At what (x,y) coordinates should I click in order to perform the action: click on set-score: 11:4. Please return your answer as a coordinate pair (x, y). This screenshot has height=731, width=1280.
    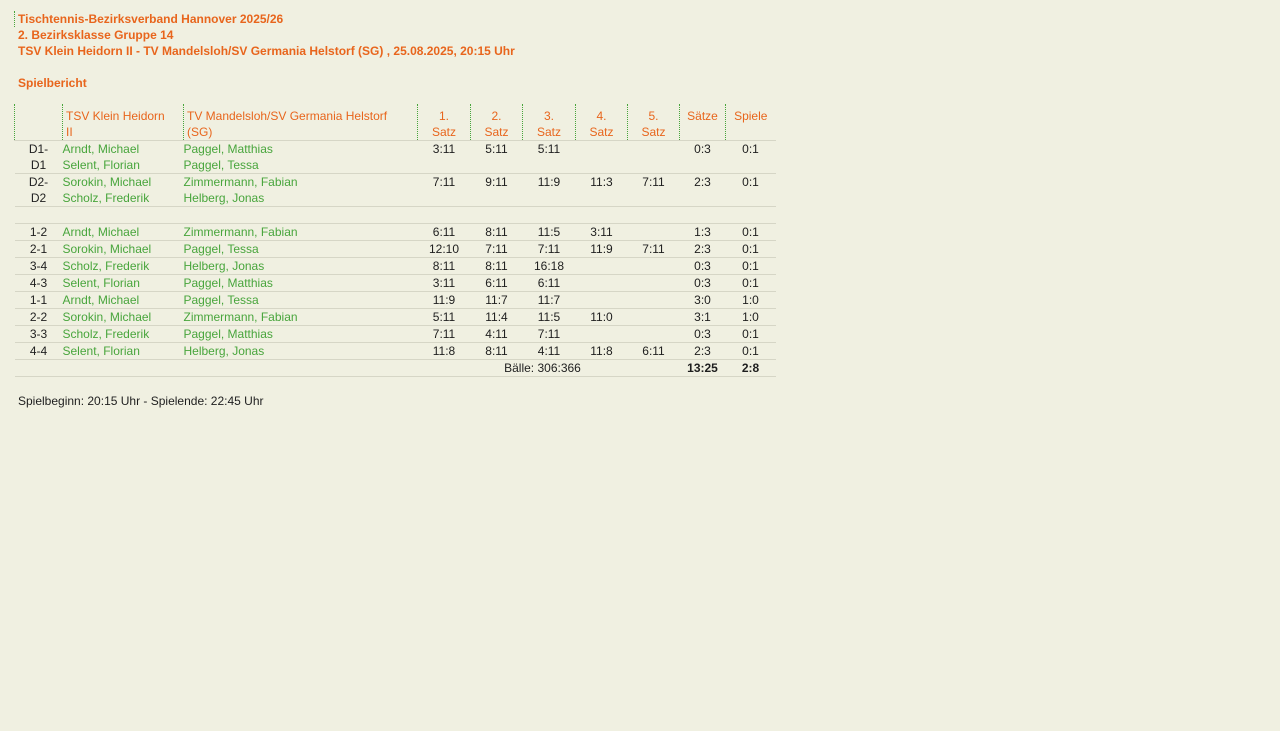
    Looking at the image, I should click on (496, 317).